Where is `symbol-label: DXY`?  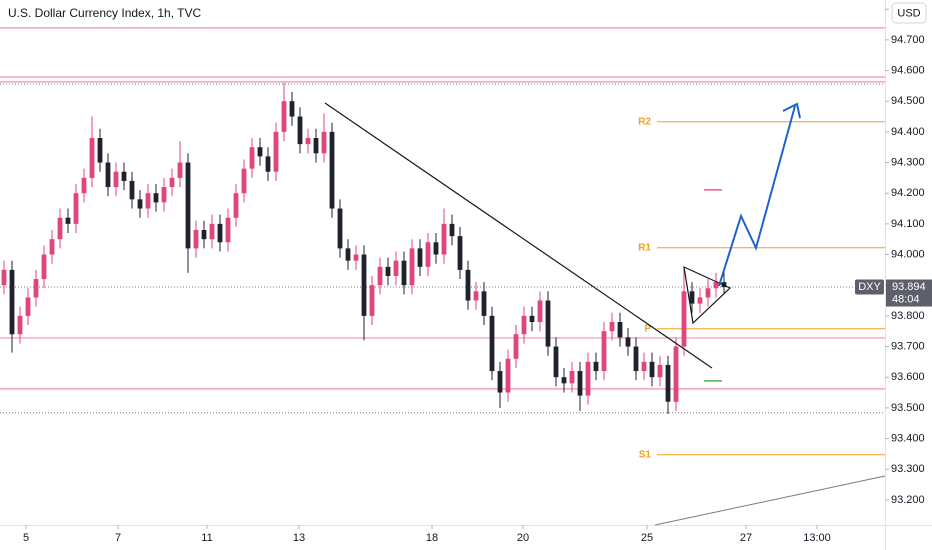
symbol-label: DXY is located at coordinates (869, 287).